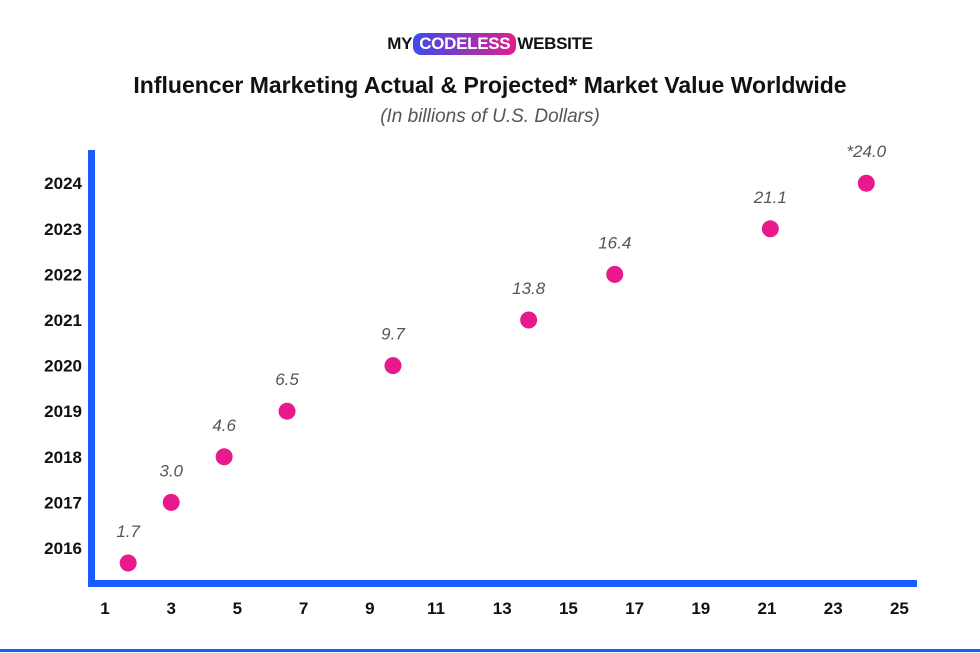  What do you see at coordinates (490, 650) in the screenshot?
I see `bottom-divider` at bounding box center [490, 650].